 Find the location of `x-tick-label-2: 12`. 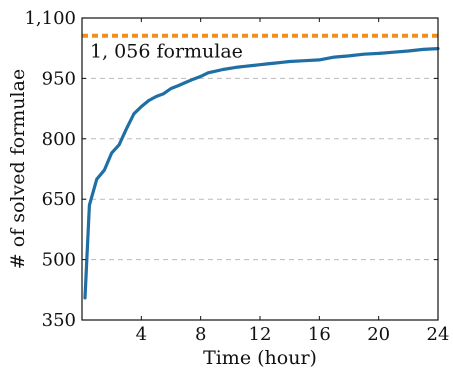

x-tick-label-2: 12 is located at coordinates (260, 334).